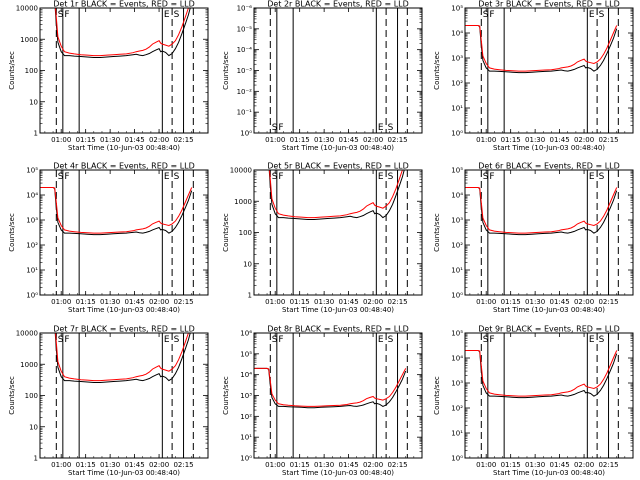  I want to click on y-tick-label: 1, so click(36, 134).